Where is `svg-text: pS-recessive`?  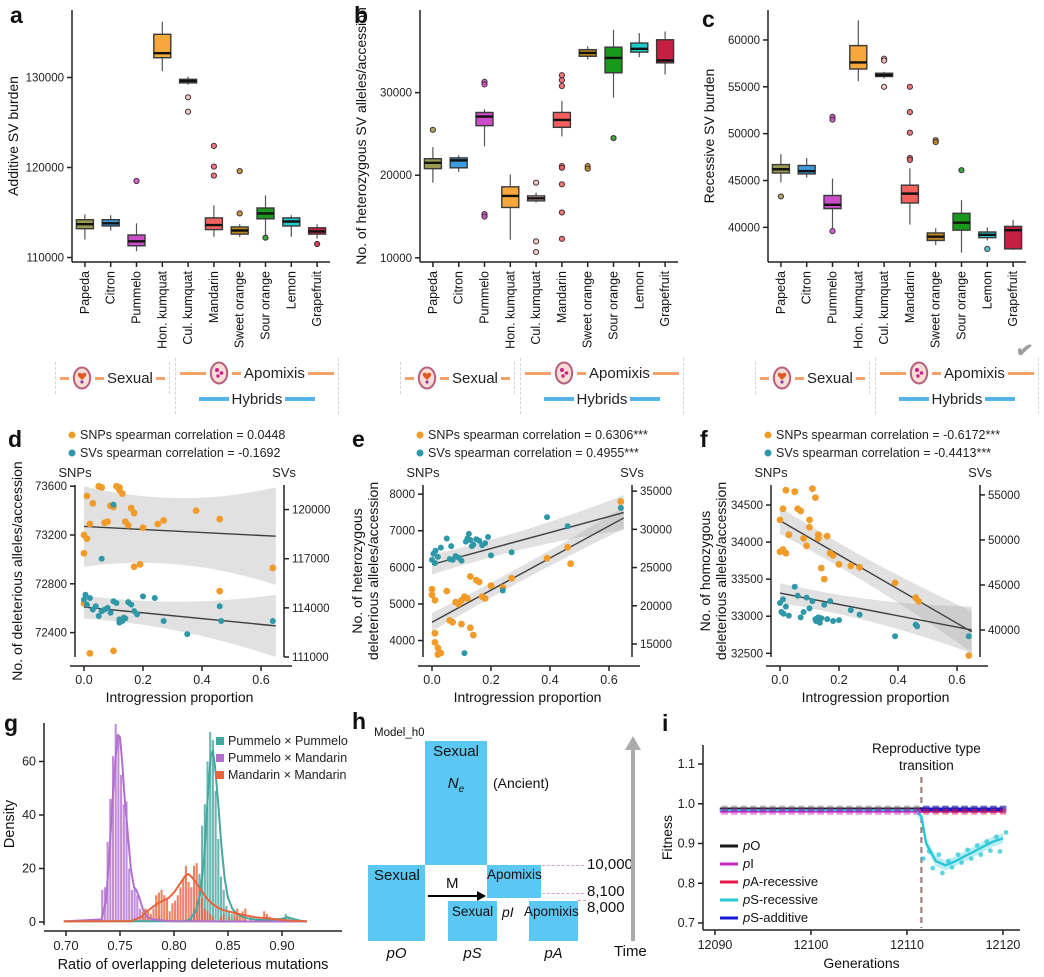 svg-text: pS-recessive is located at coordinates (780, 899).